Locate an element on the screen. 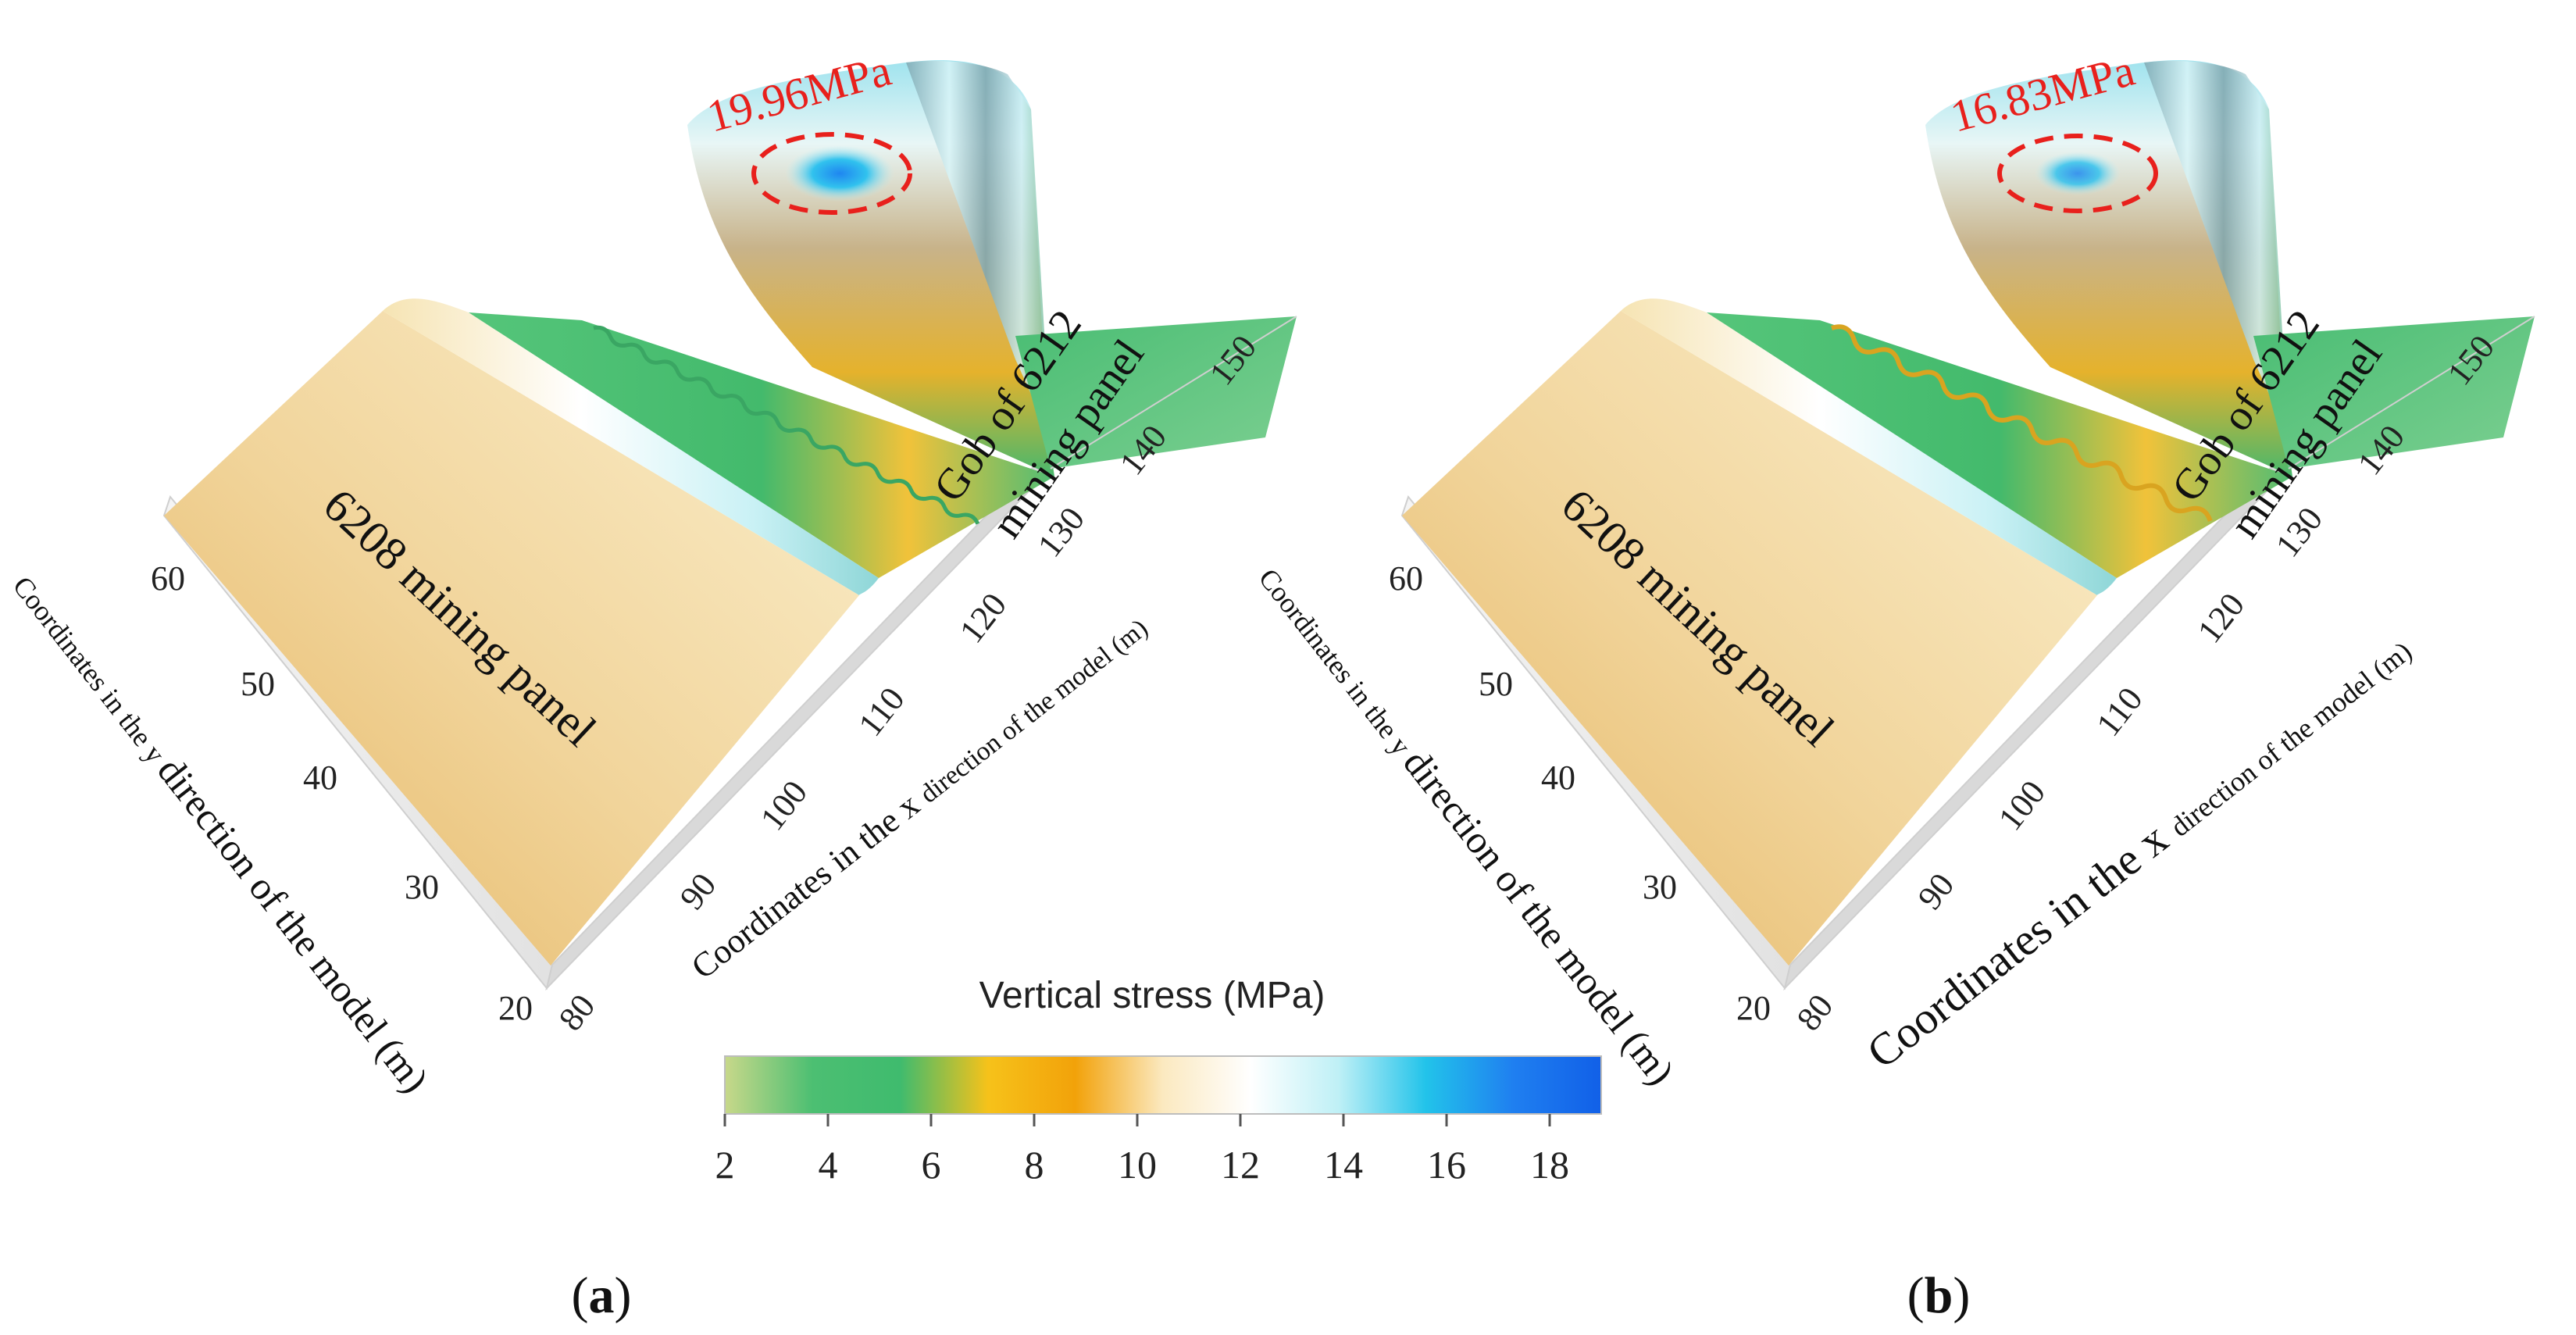 The width and height of the screenshot is (2576, 1335). colorbar-title: Vertical stress (MPa) is located at coordinates (1152, 995).